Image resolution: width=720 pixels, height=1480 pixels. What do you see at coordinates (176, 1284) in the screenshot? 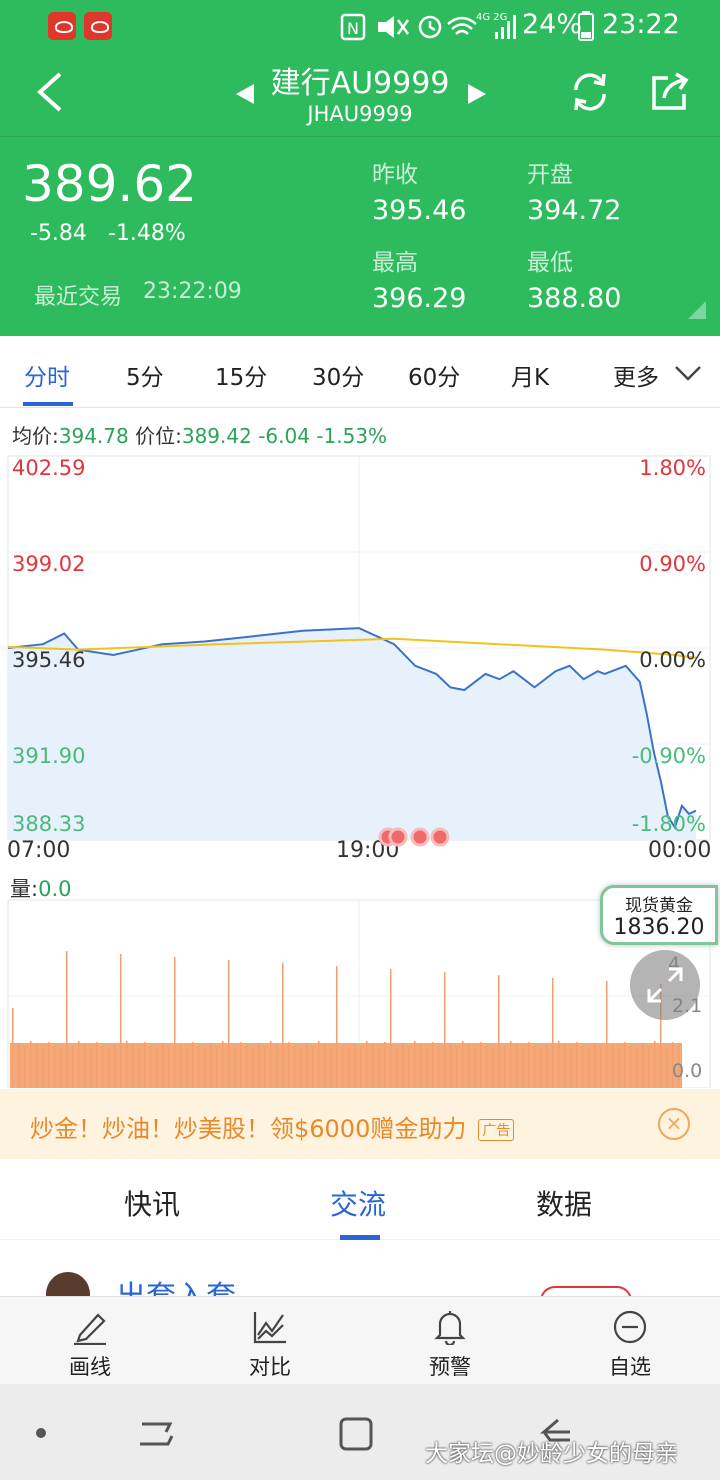
I see `feed-item-title: 出套入套` at bounding box center [176, 1284].